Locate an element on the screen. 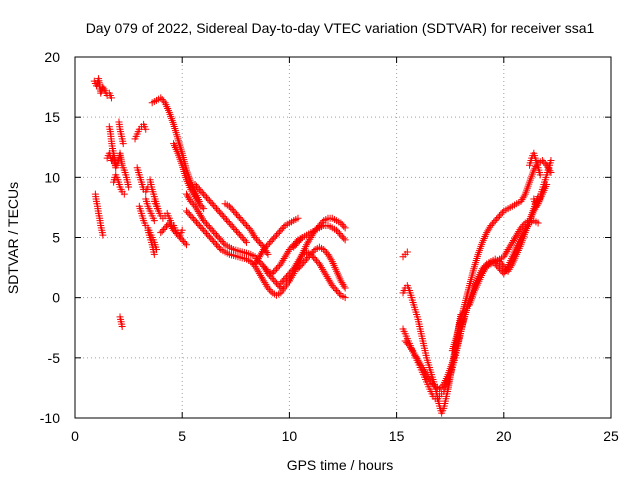  y-tick-label: 10 is located at coordinates (52, 177).